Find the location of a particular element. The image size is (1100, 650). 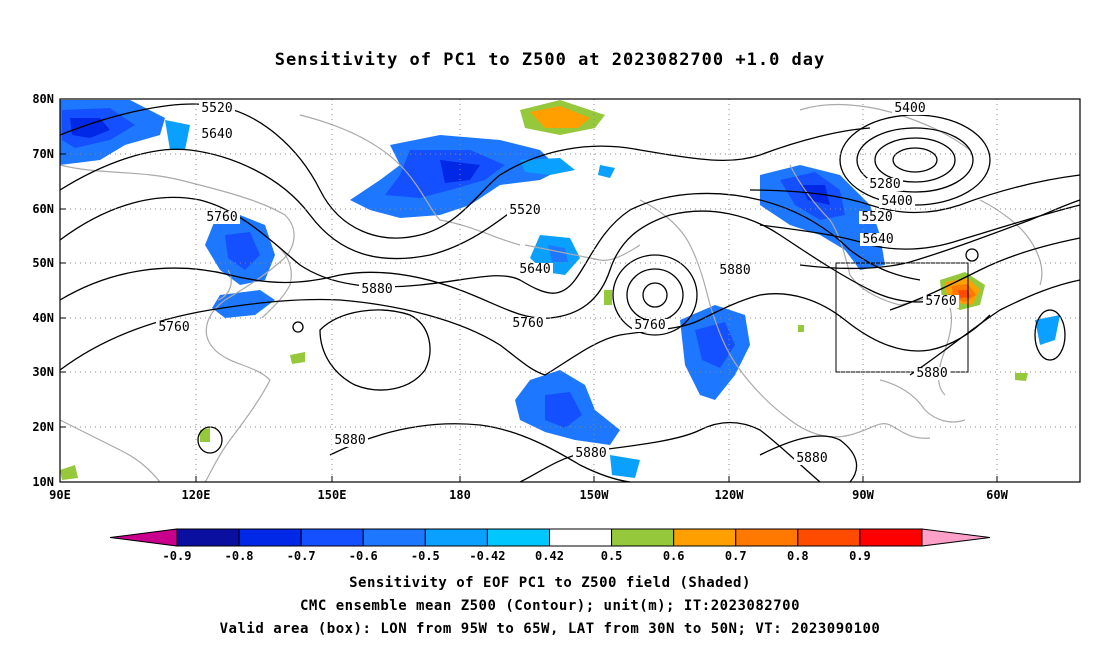

colorbar-label: 0.9 is located at coordinates (860, 556).